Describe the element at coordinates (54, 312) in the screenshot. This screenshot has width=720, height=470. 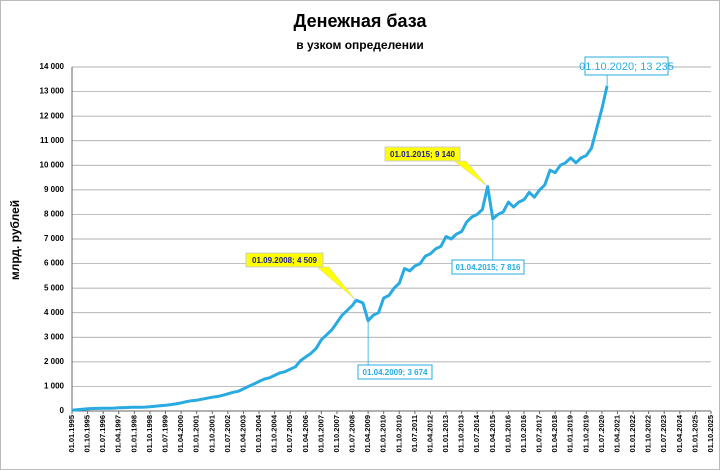
I see `y-tick-label: 4 000` at that location.